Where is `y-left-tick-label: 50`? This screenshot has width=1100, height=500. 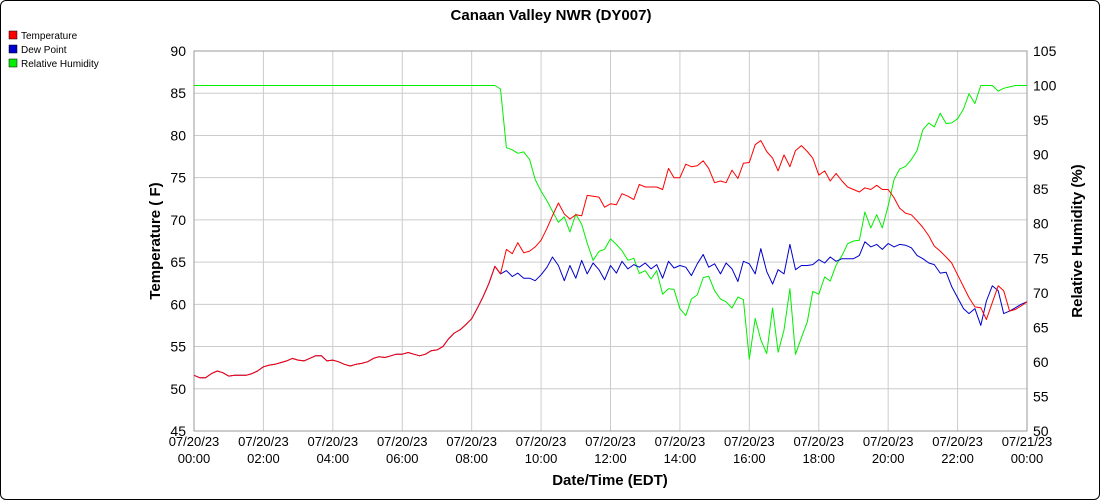 y-left-tick-label: 50 is located at coordinates (178, 389).